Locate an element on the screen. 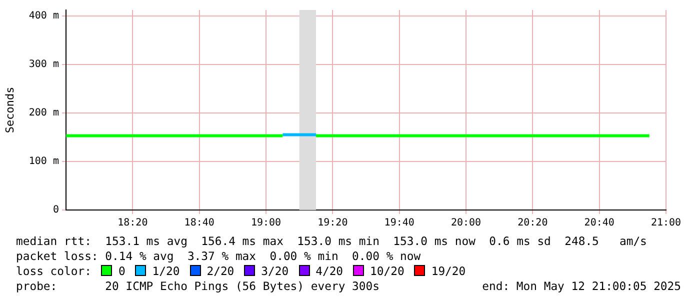  legend-label: 0 is located at coordinates (122, 271).